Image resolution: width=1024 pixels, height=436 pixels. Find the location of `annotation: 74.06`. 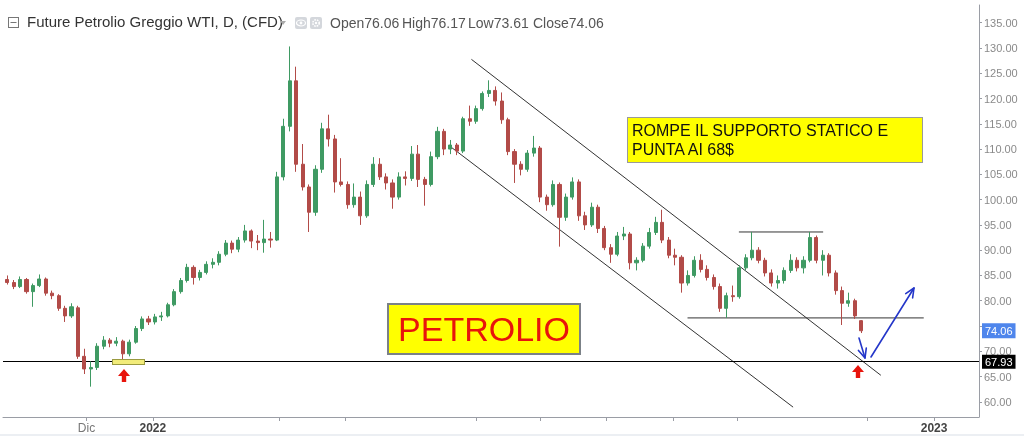

annotation: 74.06 is located at coordinates (999, 330).